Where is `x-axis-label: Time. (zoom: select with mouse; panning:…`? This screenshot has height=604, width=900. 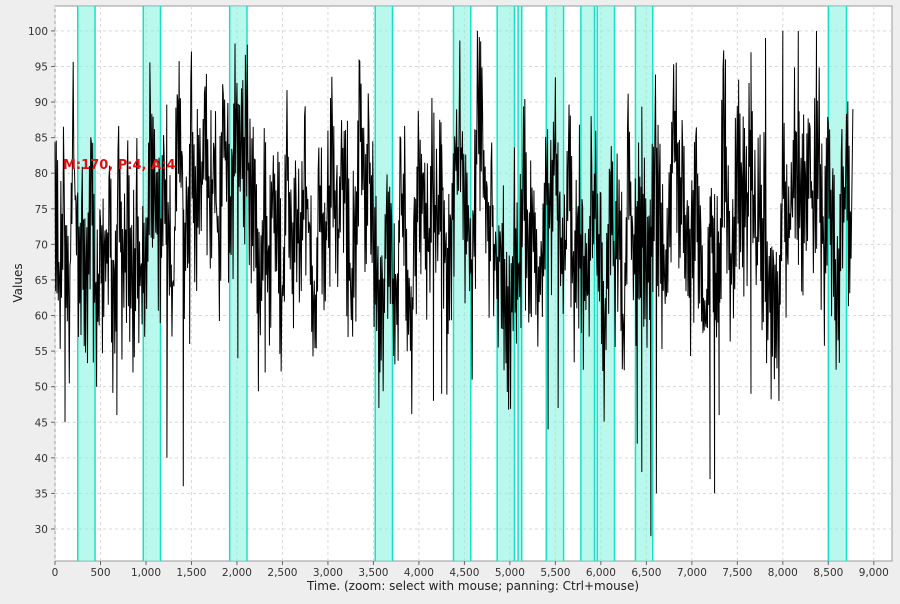 x-axis-label: Time. (zoom: select with mouse; panning:… is located at coordinates (472, 586).